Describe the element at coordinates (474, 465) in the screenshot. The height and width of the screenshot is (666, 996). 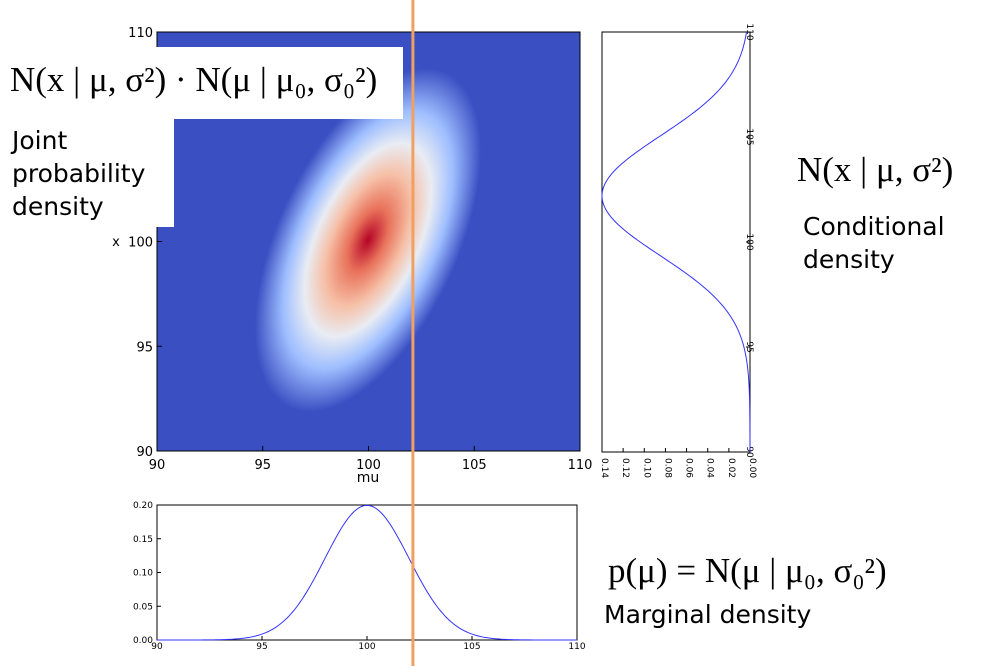
I see `joint-xtick-label: 105` at that location.